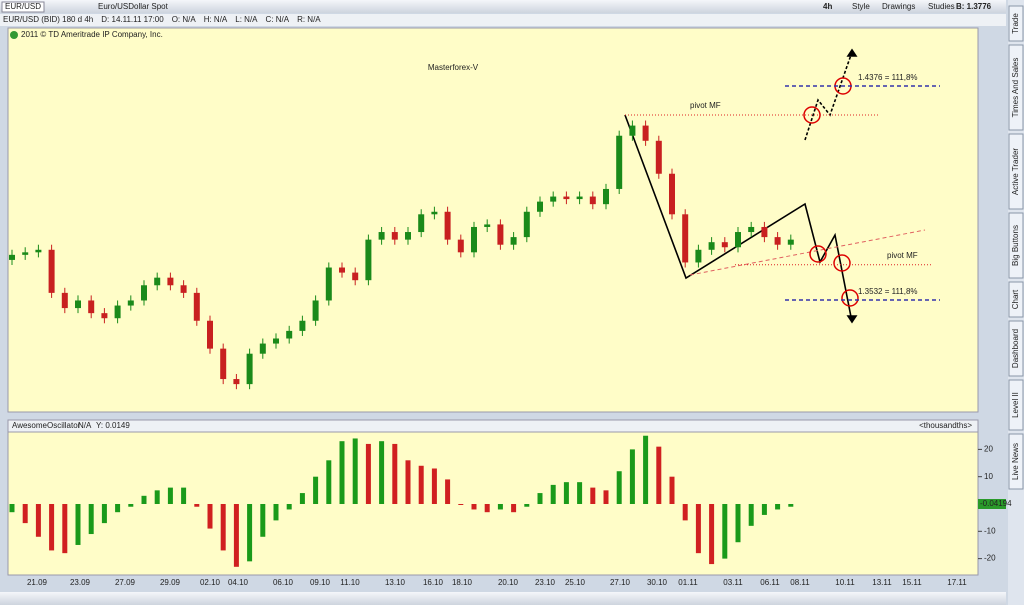  I want to click on period: 4h, so click(827, 6).